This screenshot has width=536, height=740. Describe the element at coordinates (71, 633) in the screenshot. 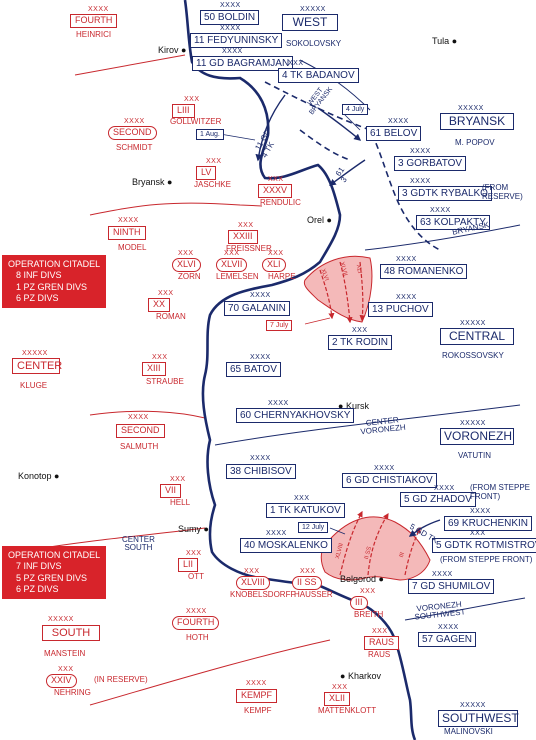

I see `german-group-south: SOUTH` at that location.